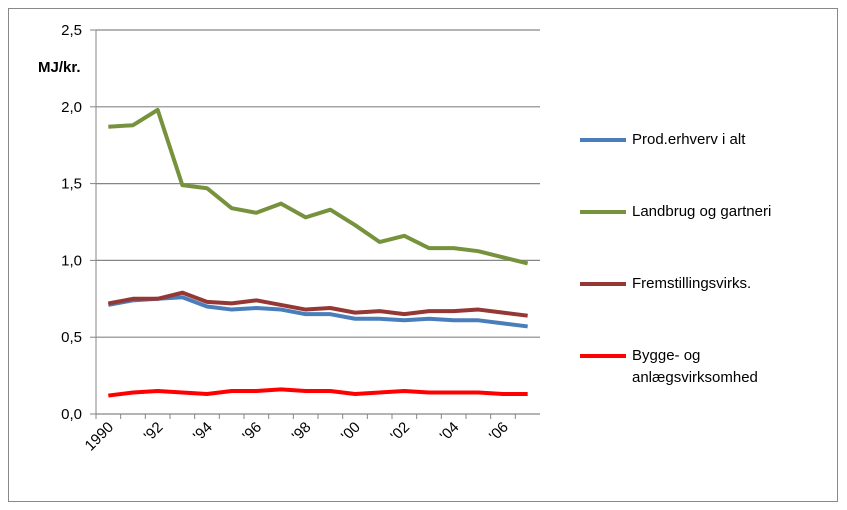 The image size is (847, 510). Describe the element at coordinates (71, 414) in the screenshot. I see `y-tick-label: 0,0` at that location.